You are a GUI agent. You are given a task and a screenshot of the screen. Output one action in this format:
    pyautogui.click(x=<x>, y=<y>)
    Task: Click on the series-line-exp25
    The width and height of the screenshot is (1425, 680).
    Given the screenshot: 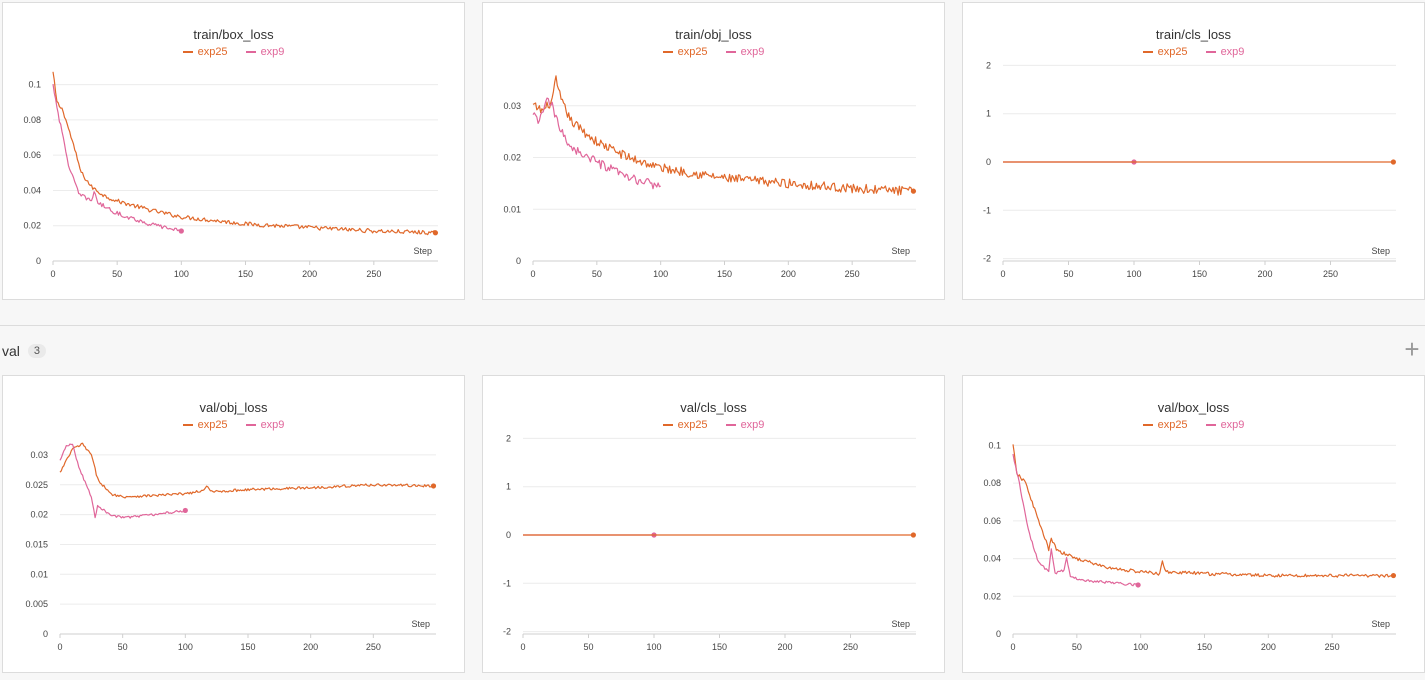 What is the action you would take?
    pyautogui.click(x=246, y=470)
    